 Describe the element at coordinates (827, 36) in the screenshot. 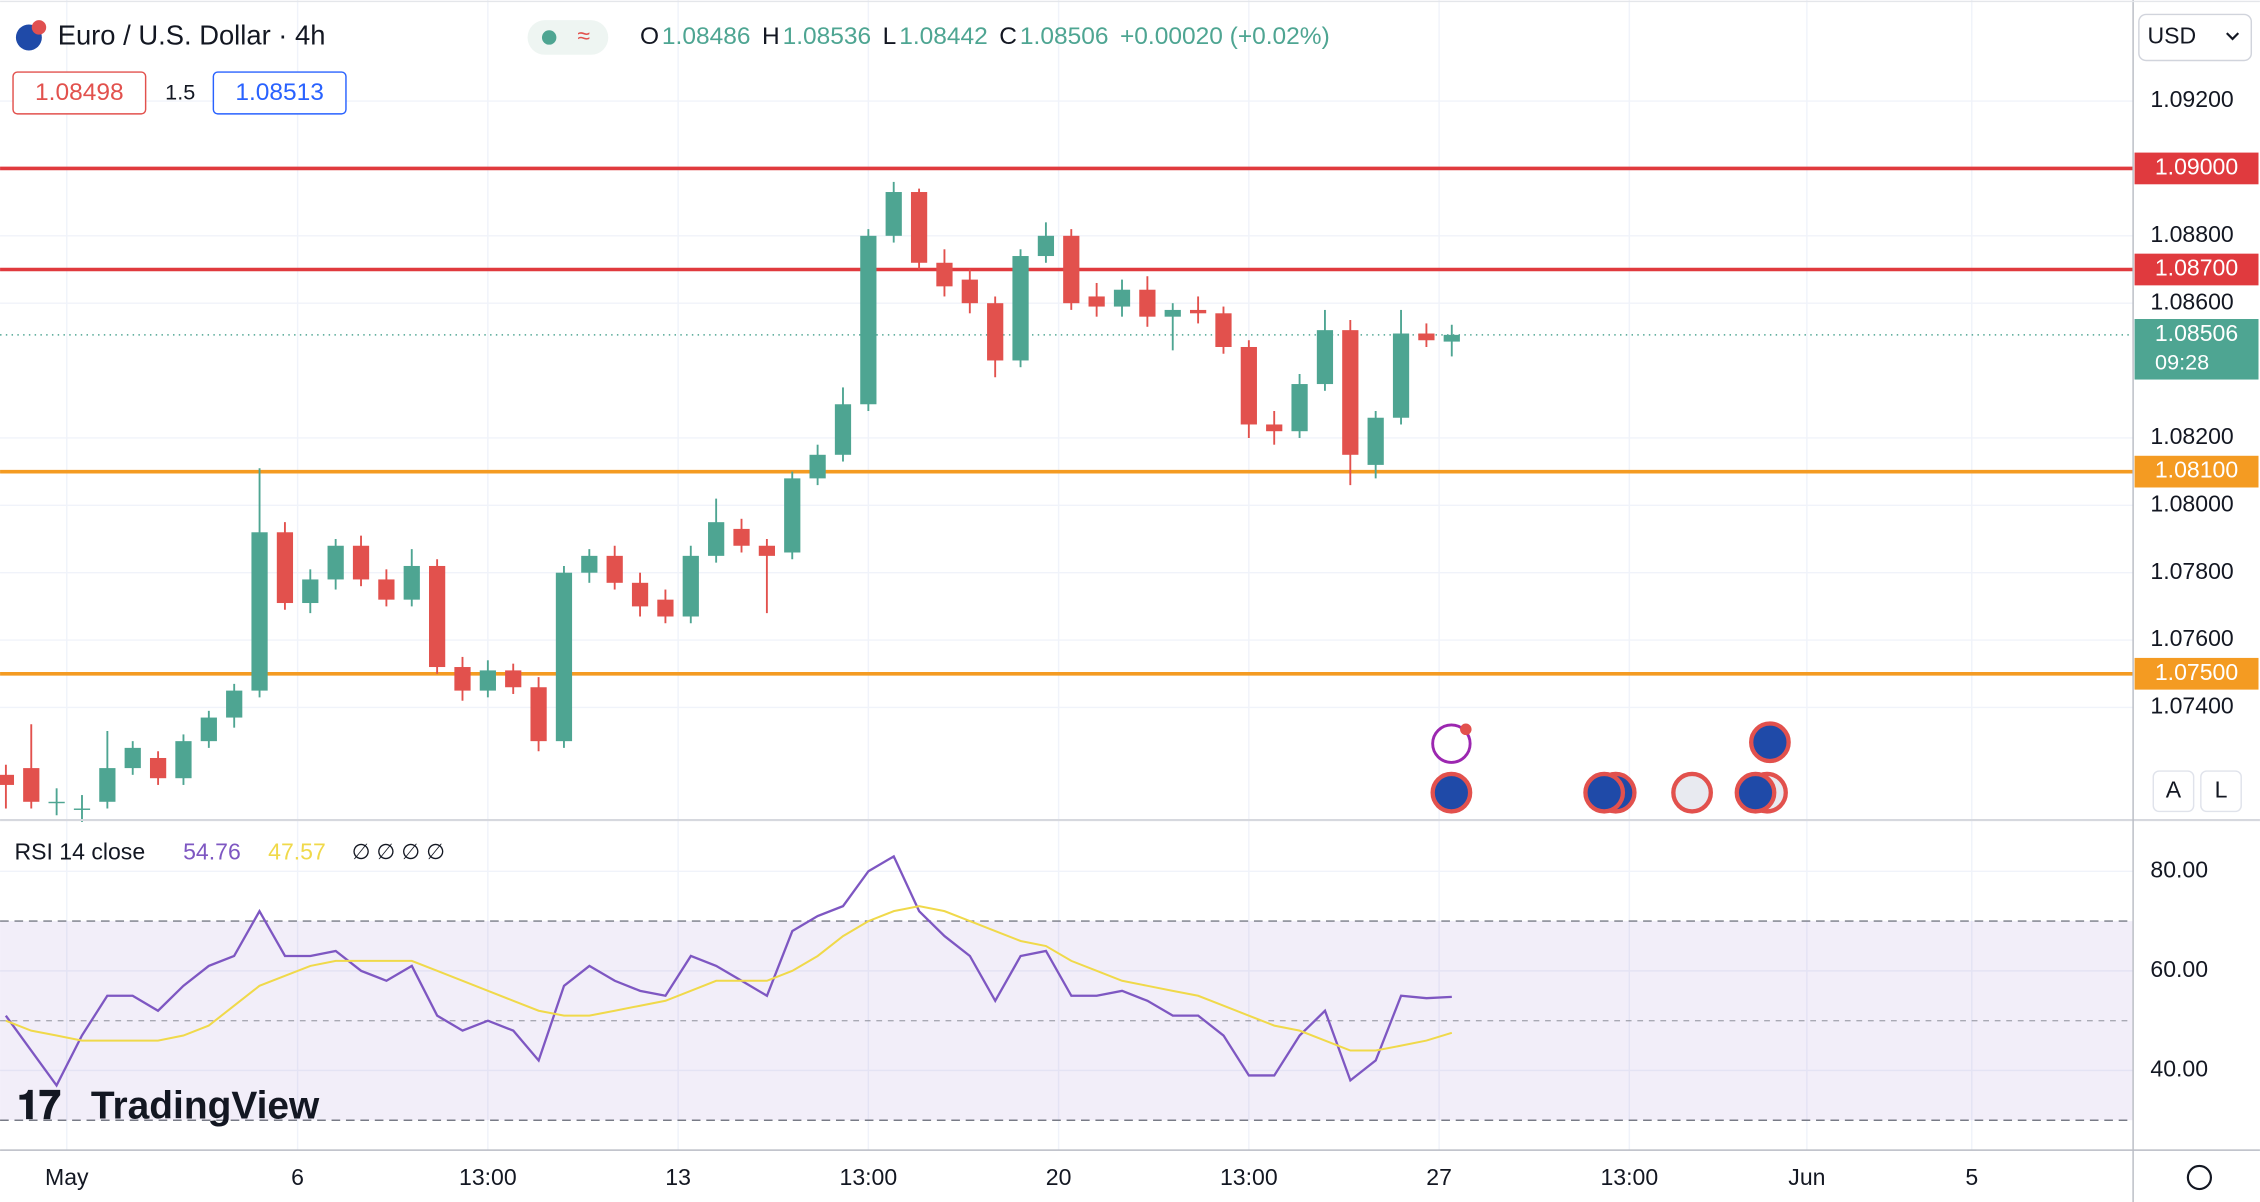

I see `quote-value: 1.08536` at that location.